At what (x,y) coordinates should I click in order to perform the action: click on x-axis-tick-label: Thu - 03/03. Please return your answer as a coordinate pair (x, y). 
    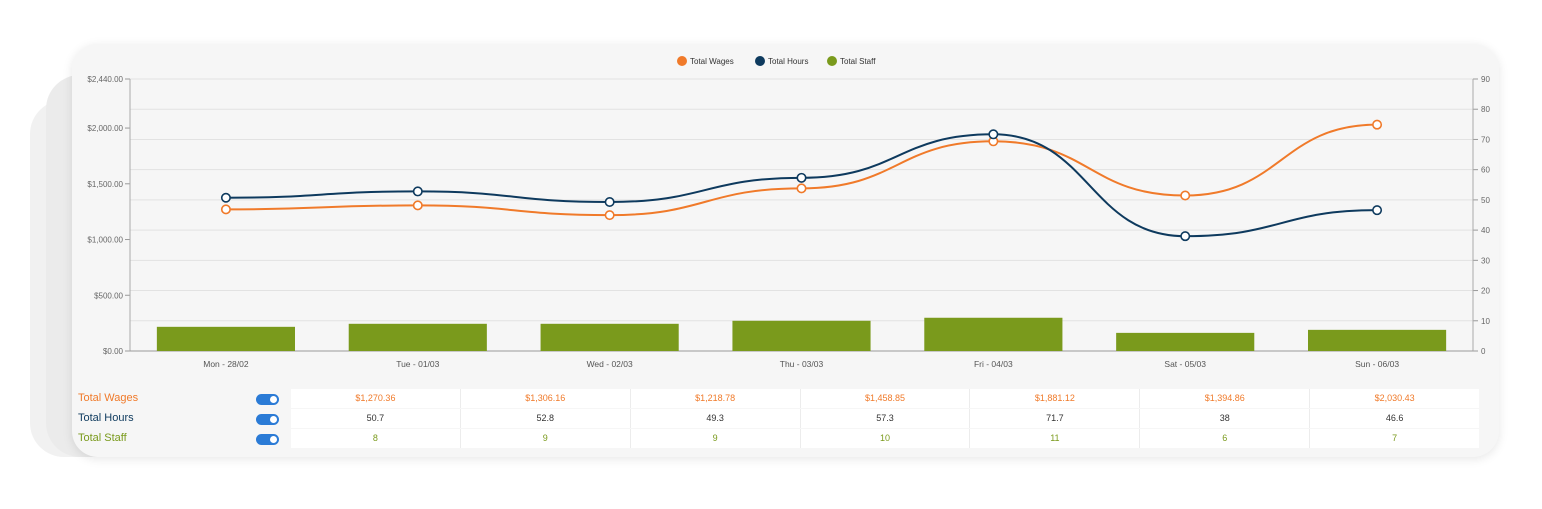
    Looking at the image, I should click on (802, 364).